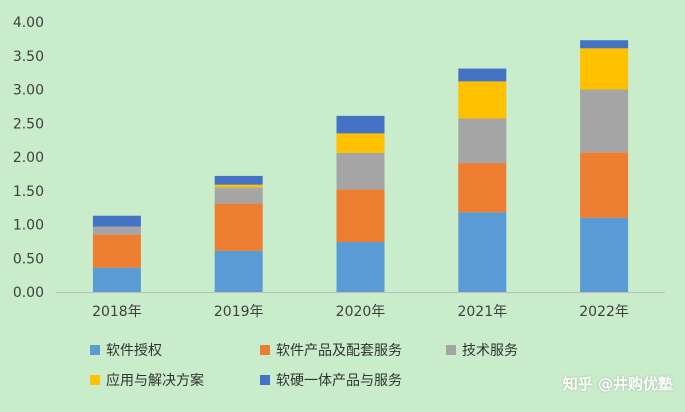 This screenshot has width=685, height=412. Describe the element at coordinates (339, 381) in the screenshot. I see `legend-label: 软硬一体产品与服务` at that location.